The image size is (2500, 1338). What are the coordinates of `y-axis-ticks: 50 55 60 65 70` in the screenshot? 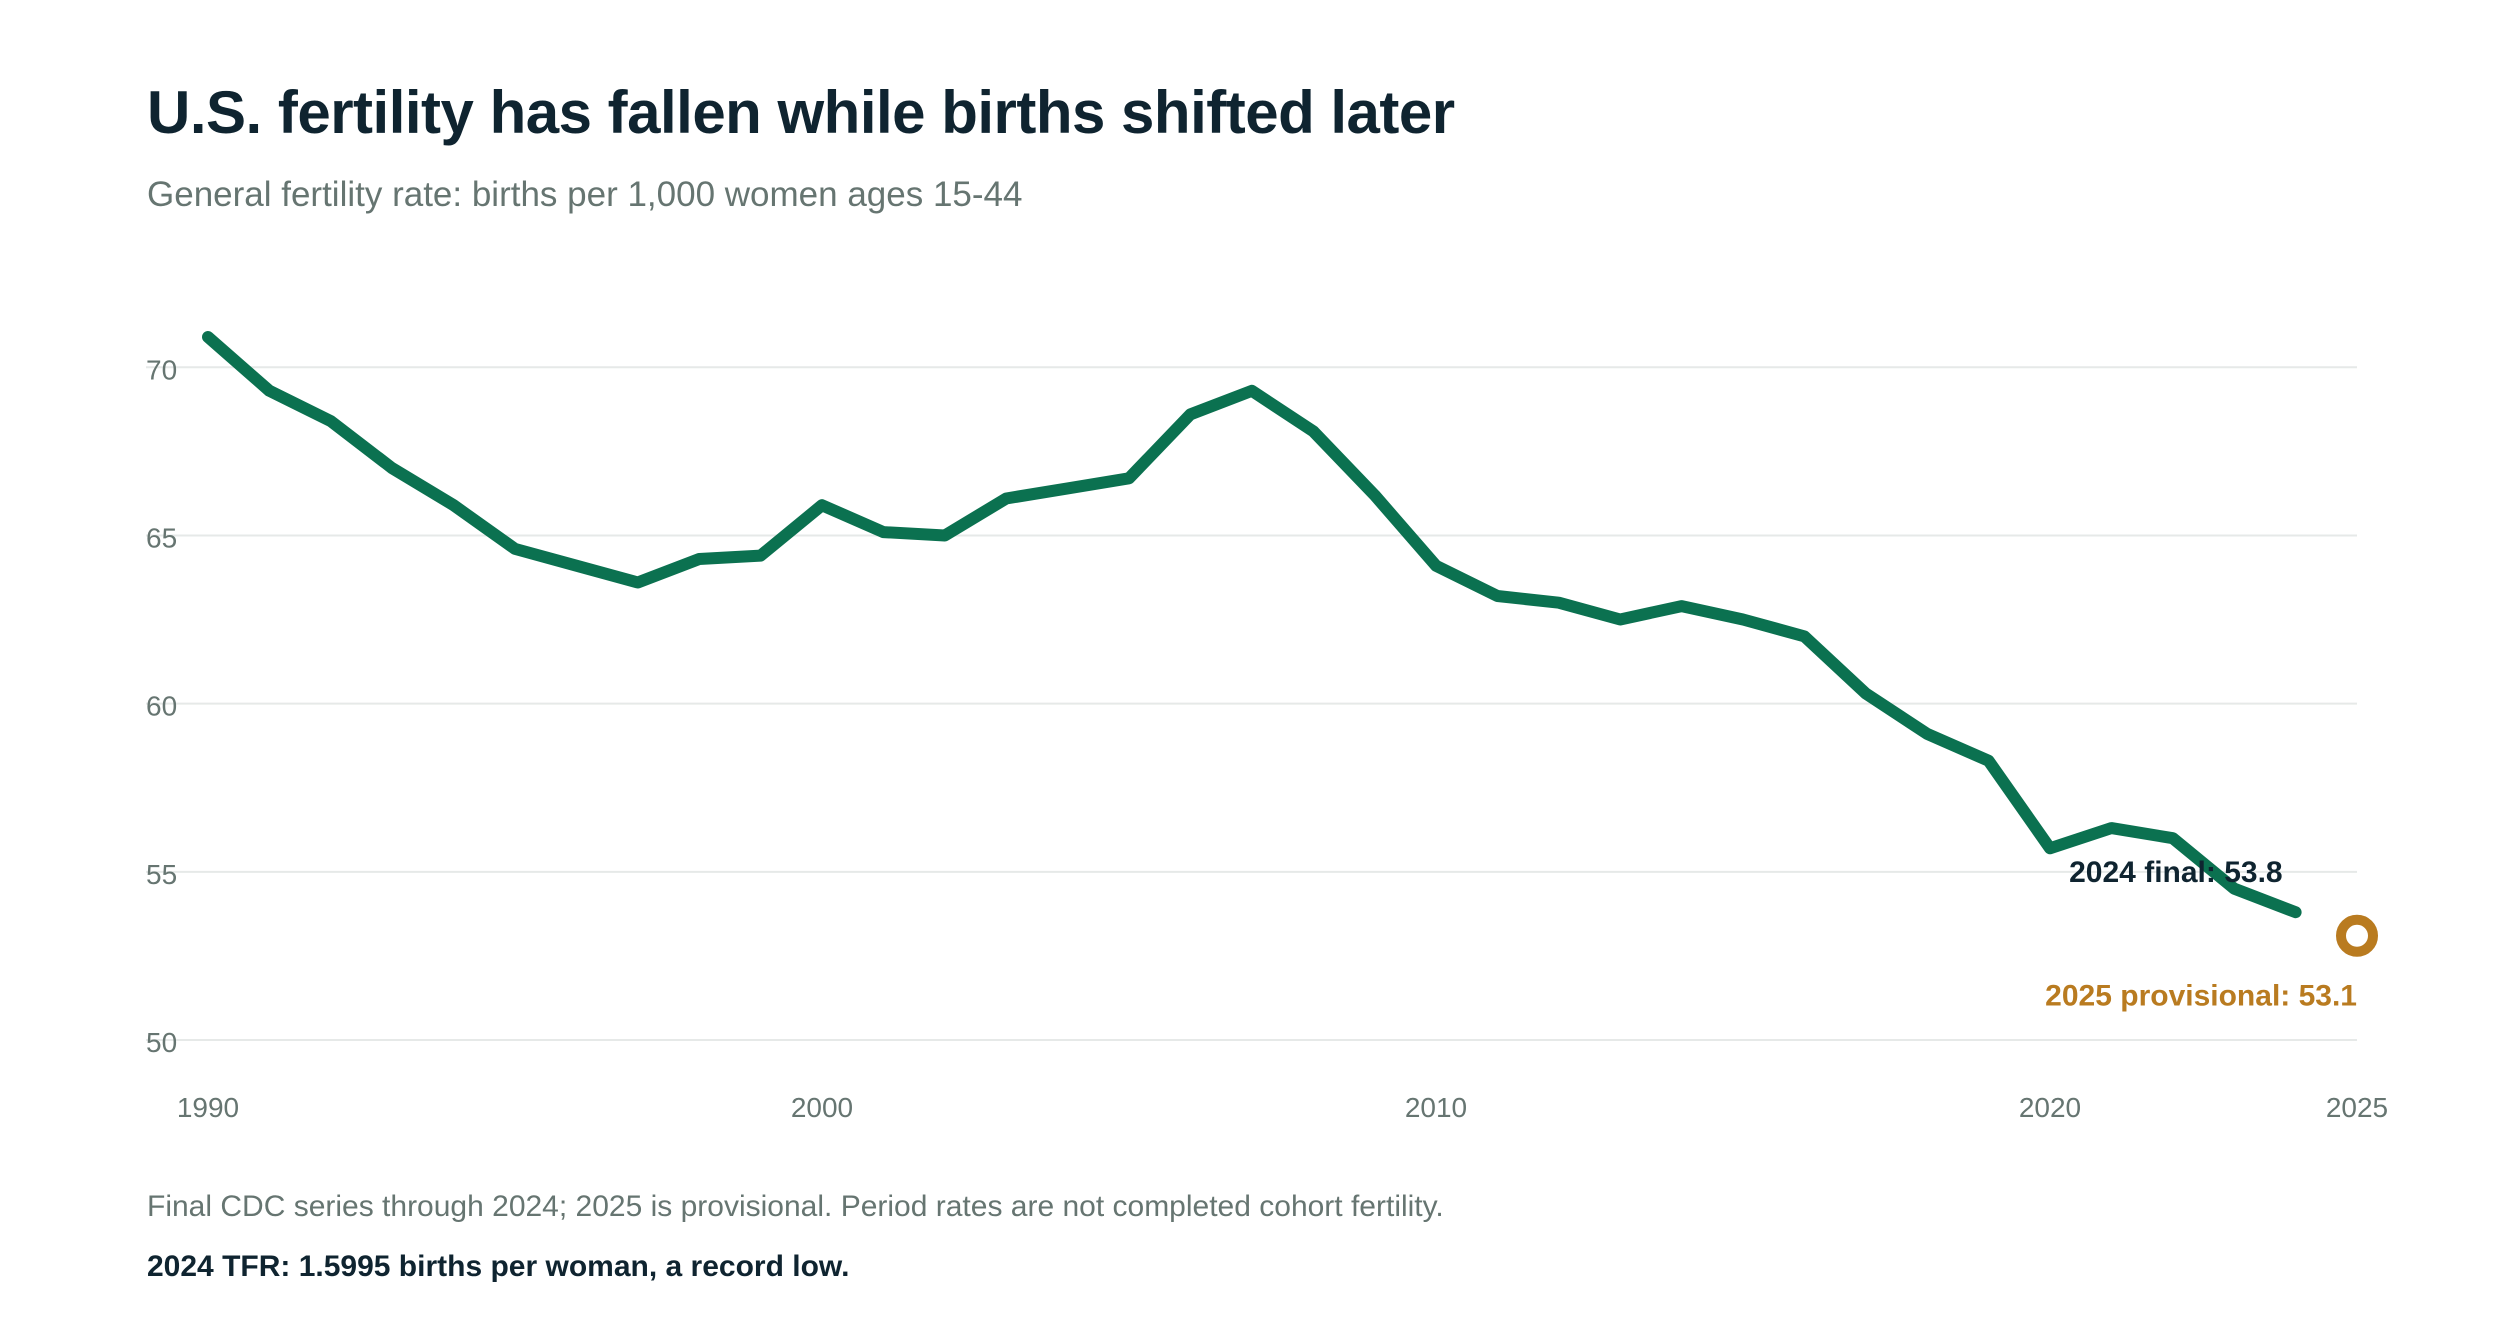 It's located at (161, 706).